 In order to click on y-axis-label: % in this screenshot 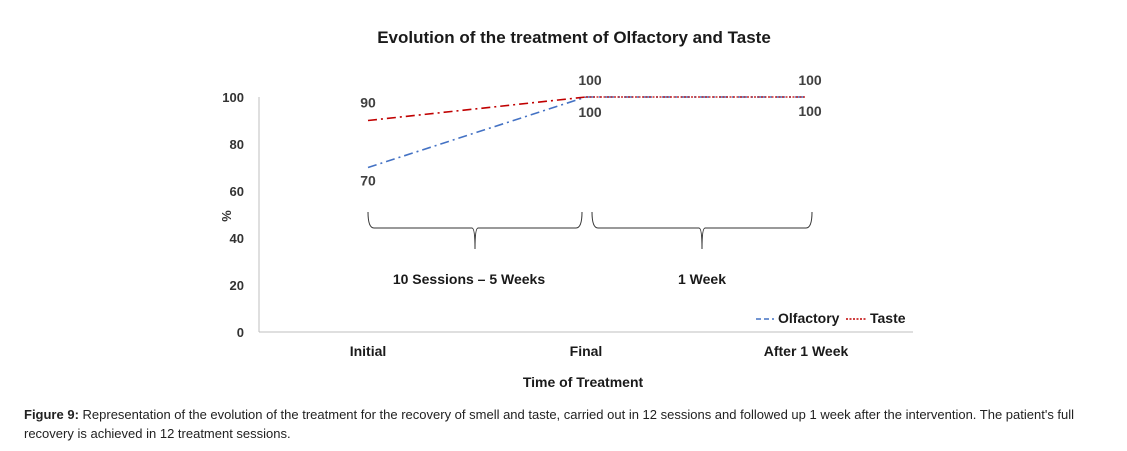, I will do `click(226, 216)`.